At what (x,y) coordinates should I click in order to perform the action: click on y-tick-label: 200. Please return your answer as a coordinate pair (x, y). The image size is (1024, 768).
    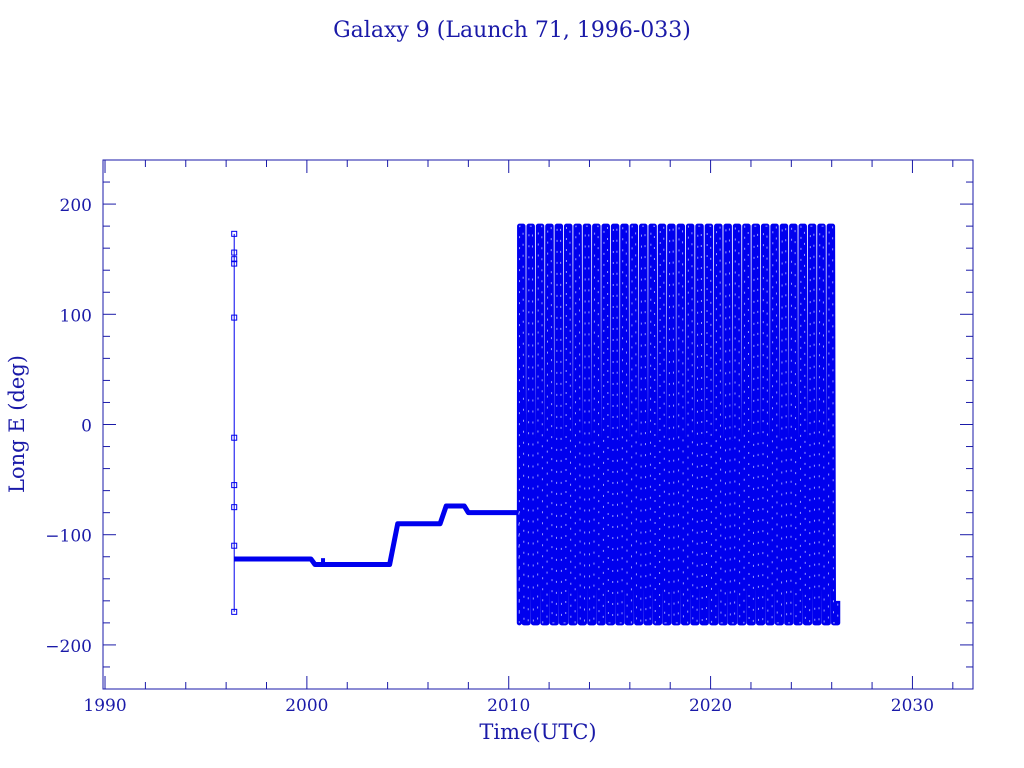
    Looking at the image, I should click on (76, 206).